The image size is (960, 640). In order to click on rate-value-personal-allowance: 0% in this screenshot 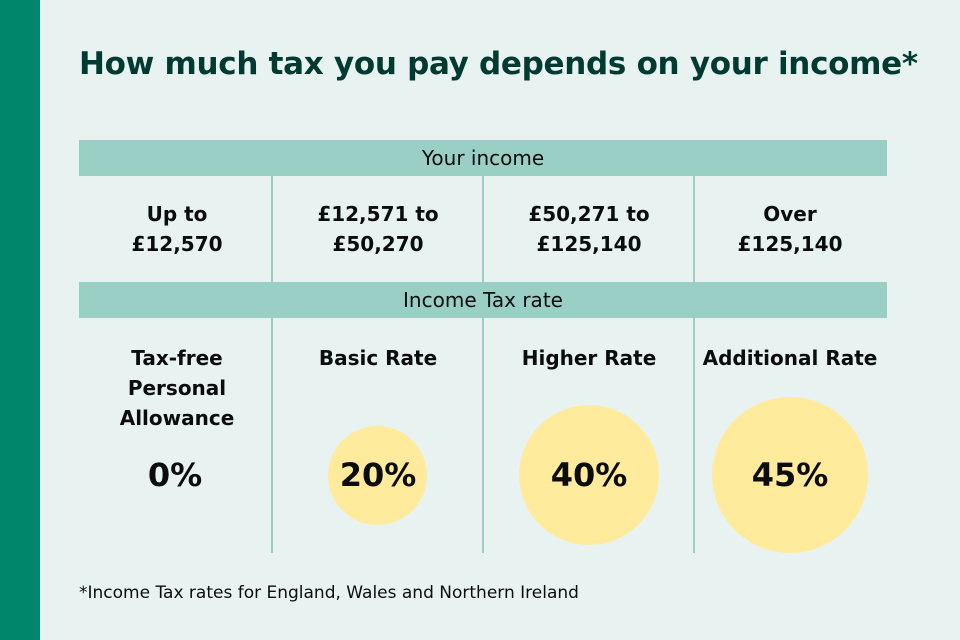, I will do `click(175, 475)`.